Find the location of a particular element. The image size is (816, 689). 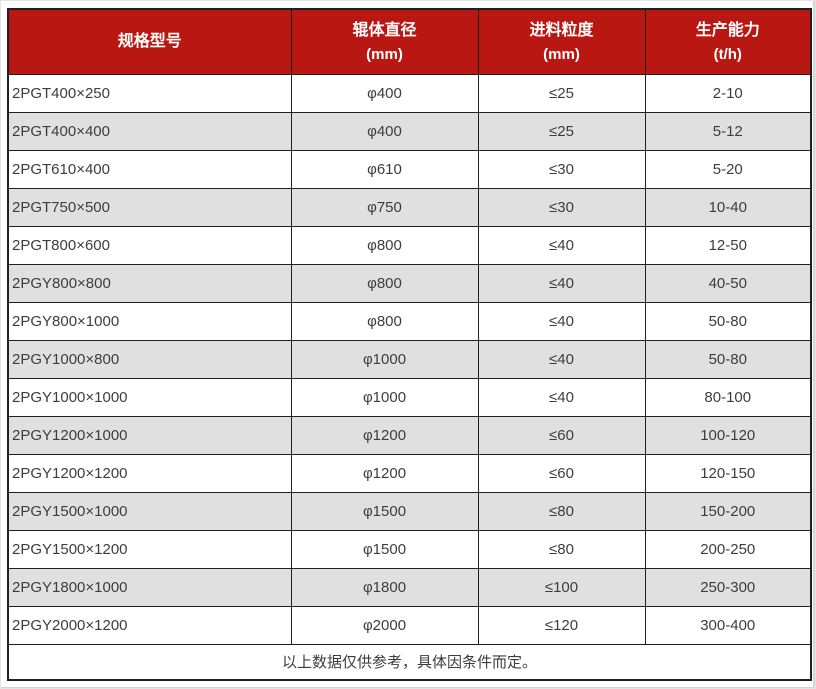

cell-model: 2PGY800×800 is located at coordinates (149, 283).